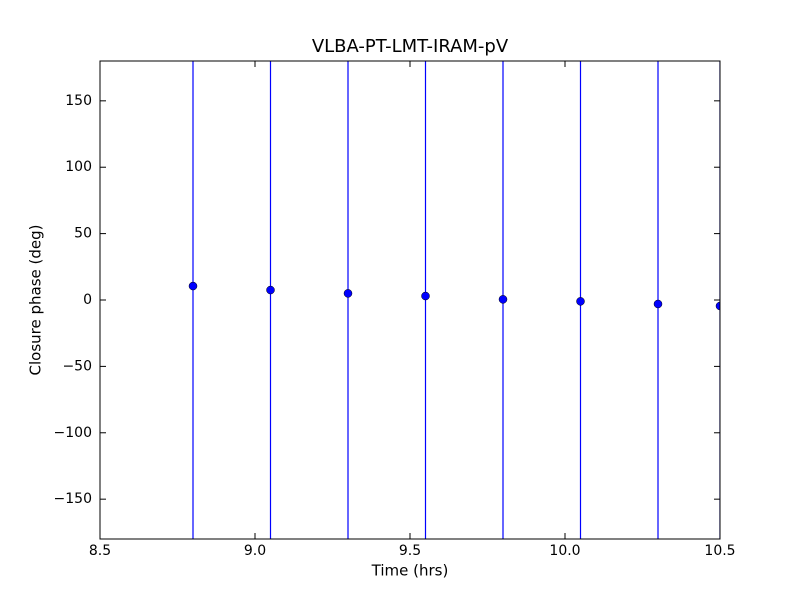  Describe the element at coordinates (77, 366) in the screenshot. I see `y-tick-label: −50` at that location.